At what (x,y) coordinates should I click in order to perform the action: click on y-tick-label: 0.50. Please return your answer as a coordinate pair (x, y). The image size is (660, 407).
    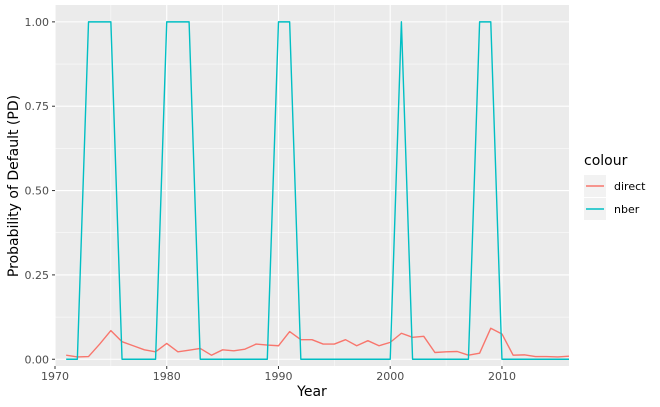
    Looking at the image, I should click on (37, 191).